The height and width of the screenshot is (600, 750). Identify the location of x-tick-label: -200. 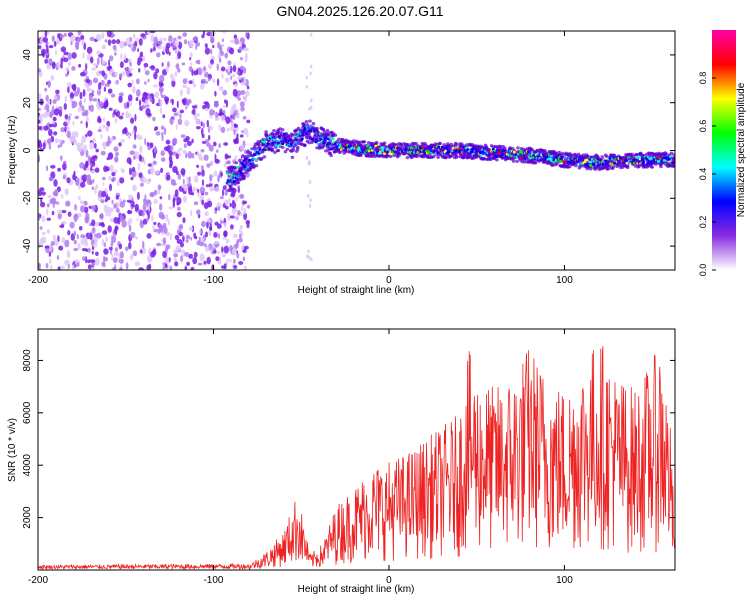
(38, 280).